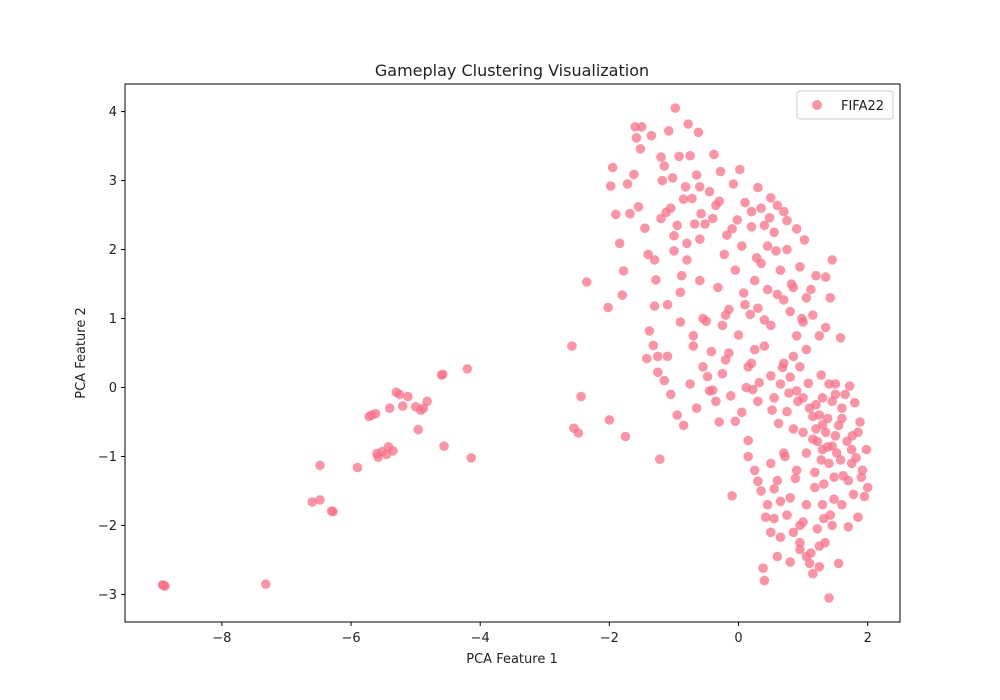 The image size is (1000, 700). What do you see at coordinates (113, 250) in the screenshot?
I see `y-tick-label: 2` at bounding box center [113, 250].